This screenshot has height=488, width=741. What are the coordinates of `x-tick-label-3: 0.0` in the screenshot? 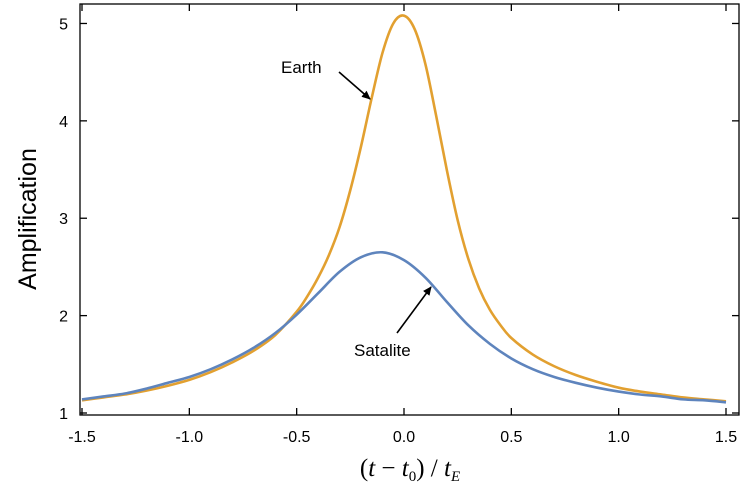 It's located at (404, 437).